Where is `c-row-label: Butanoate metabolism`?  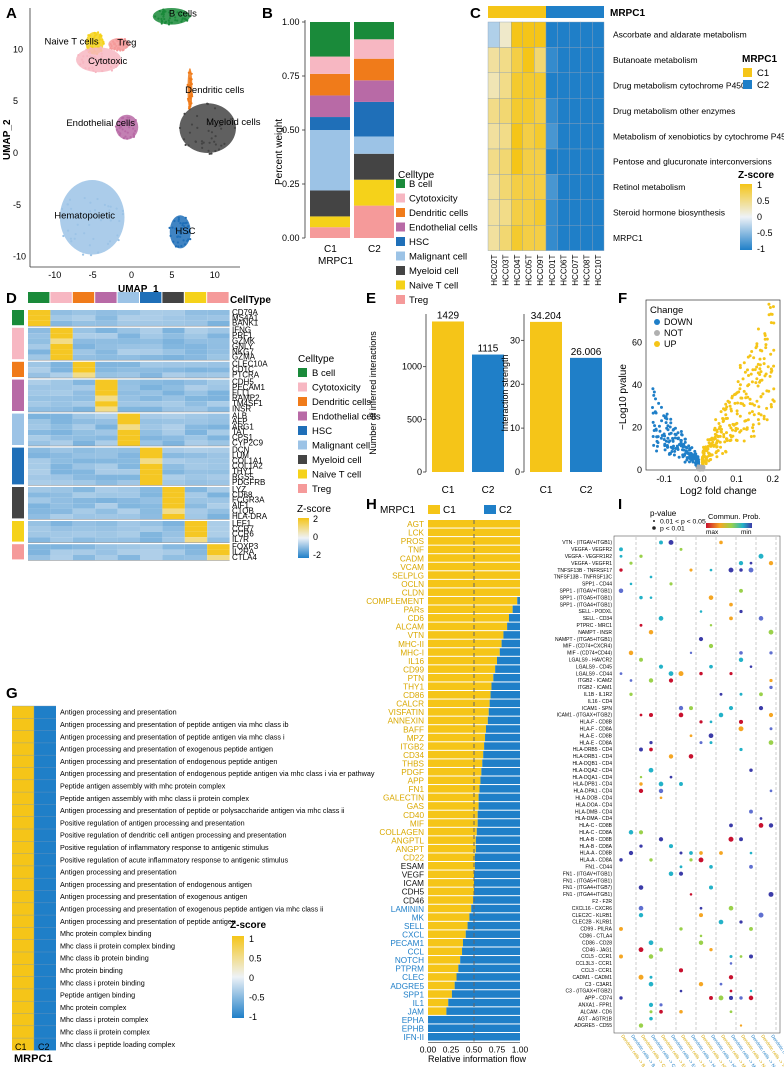
c-row-label: Butanoate metabolism is located at coordinates (655, 60).